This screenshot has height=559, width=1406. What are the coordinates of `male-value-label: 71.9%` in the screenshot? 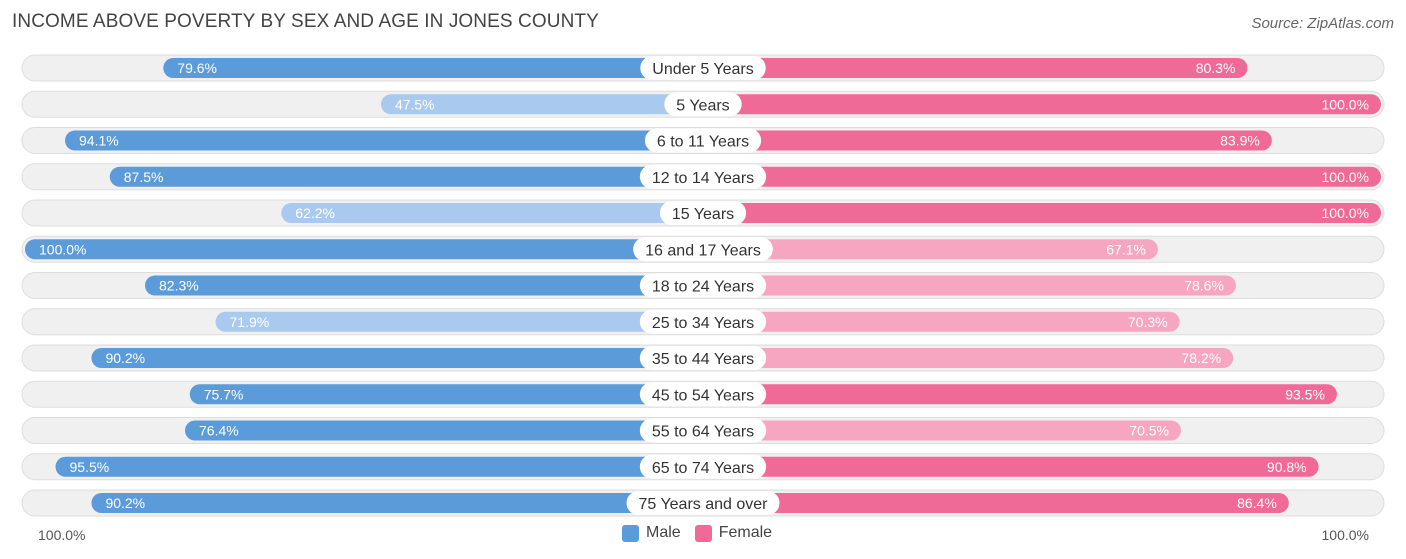 It's located at (250, 322).